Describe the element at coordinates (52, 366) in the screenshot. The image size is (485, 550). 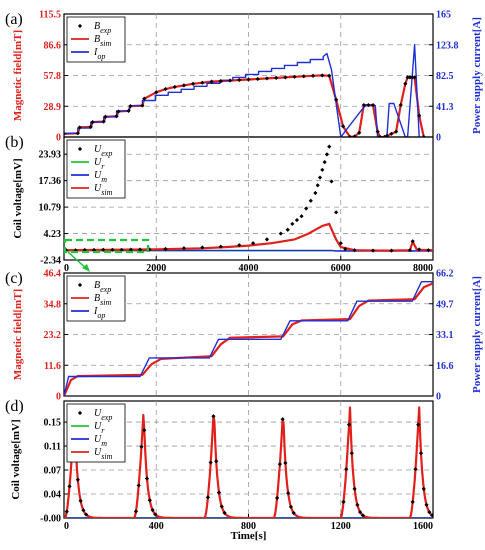
I see `panel-c-ytick-label: 11.6` at that location.